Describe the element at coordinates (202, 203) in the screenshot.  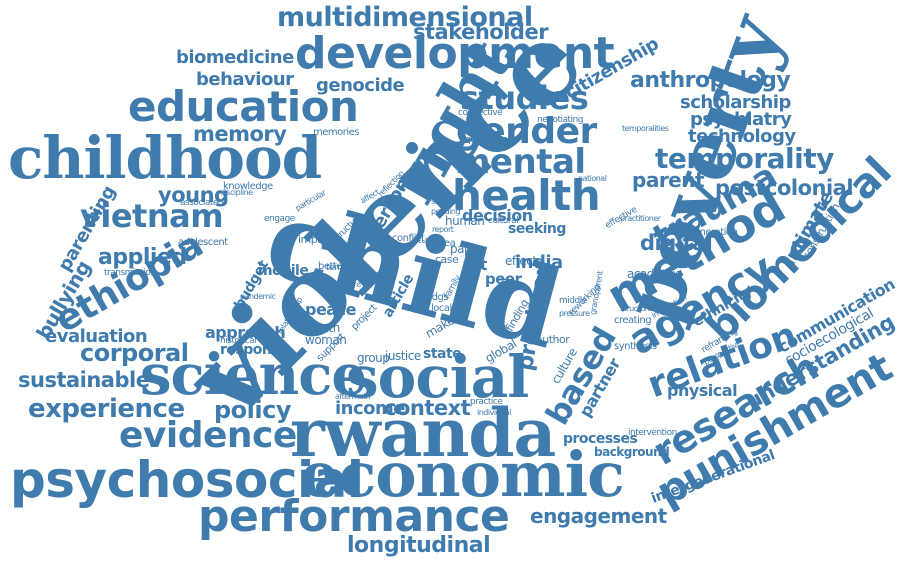
I see `cloud-word: associated` at that location.